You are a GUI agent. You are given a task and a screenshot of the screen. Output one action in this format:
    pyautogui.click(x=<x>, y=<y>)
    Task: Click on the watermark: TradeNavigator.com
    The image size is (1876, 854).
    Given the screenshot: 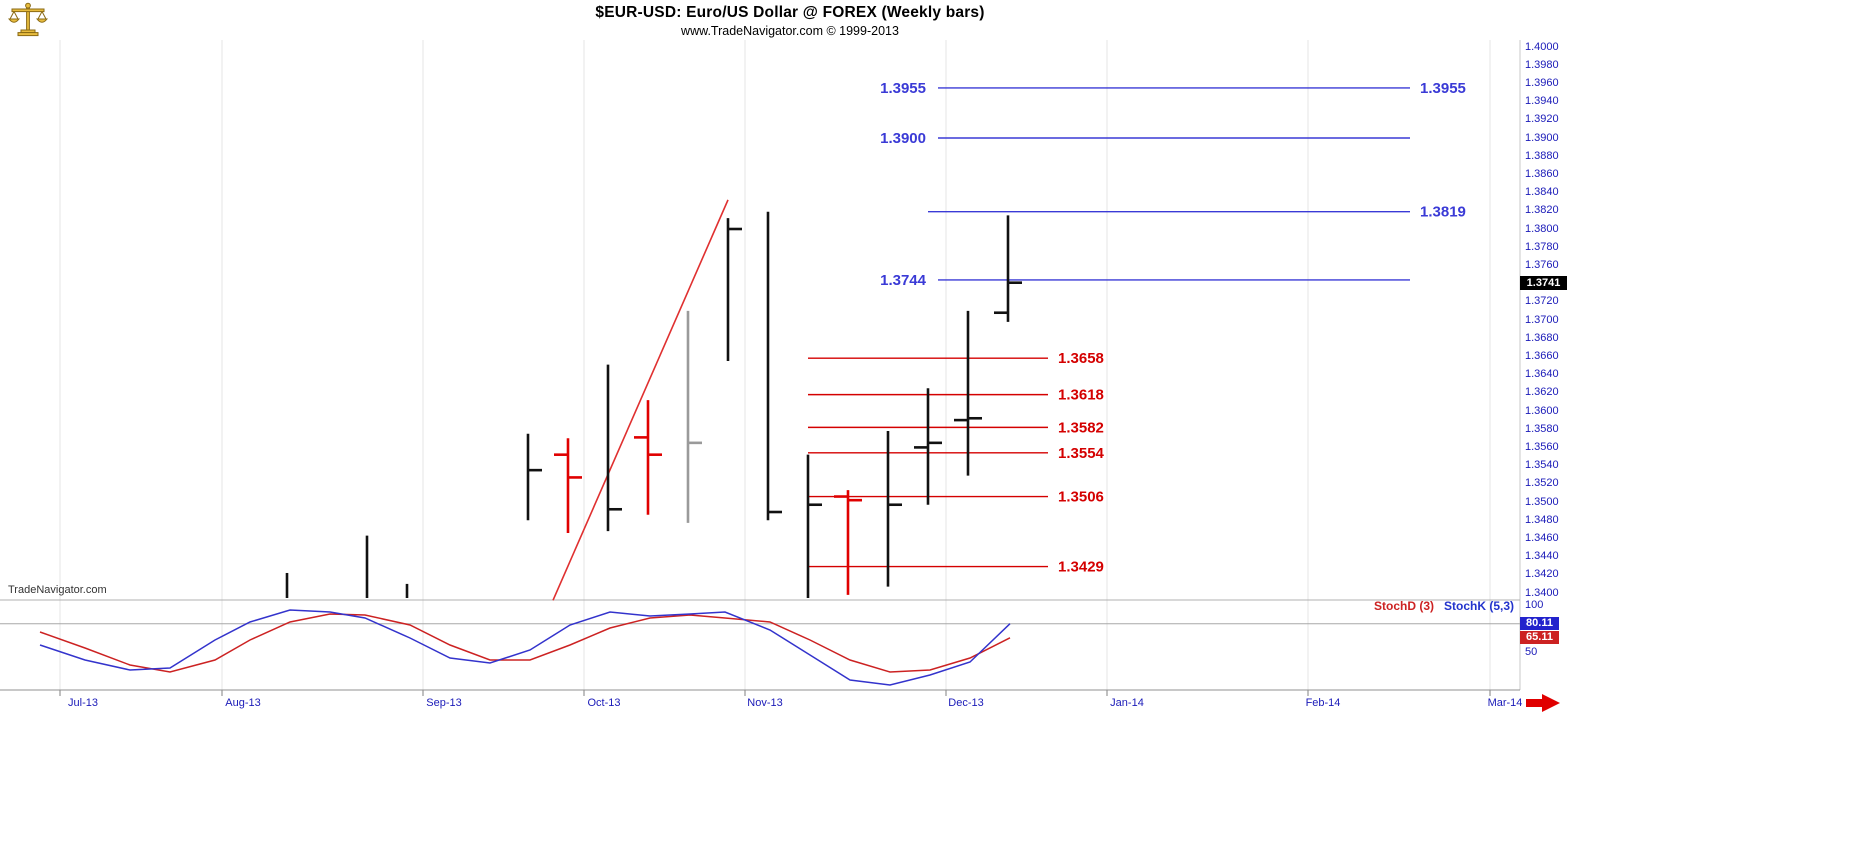 What is the action you would take?
    pyautogui.click(x=57, y=590)
    